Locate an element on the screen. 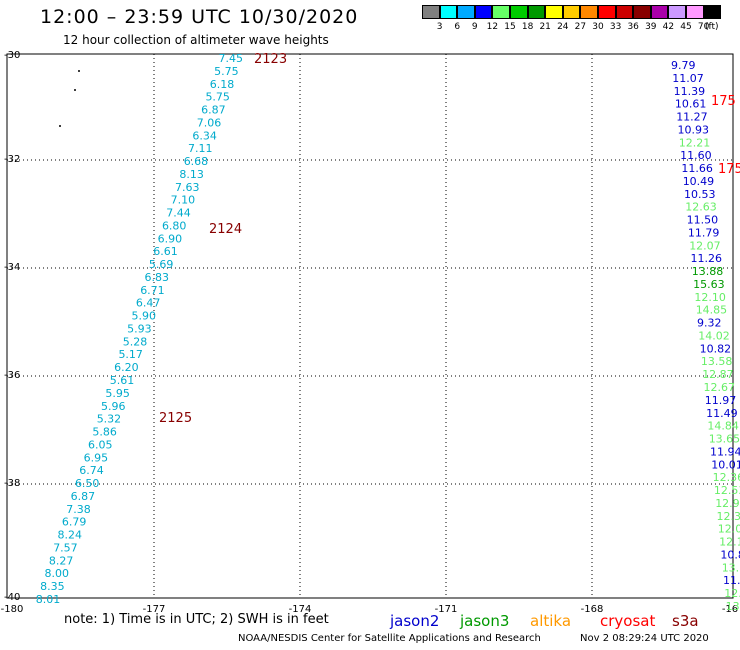 The height and width of the screenshot is (650, 740). track-time-label: 2125 is located at coordinates (175, 418).